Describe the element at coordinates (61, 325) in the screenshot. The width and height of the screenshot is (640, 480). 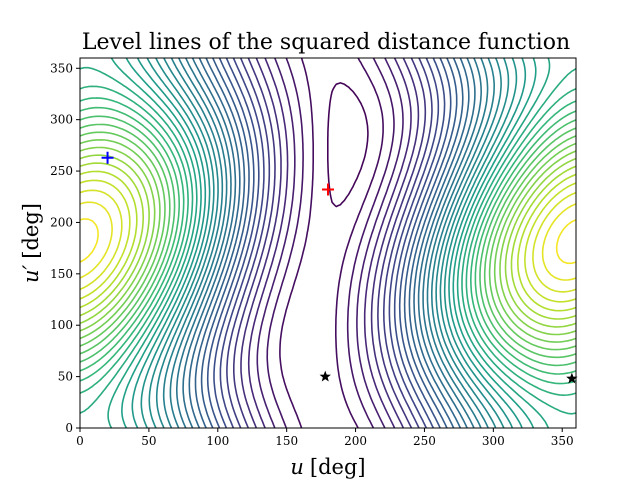
I see `y-tick-label: 100` at that location.